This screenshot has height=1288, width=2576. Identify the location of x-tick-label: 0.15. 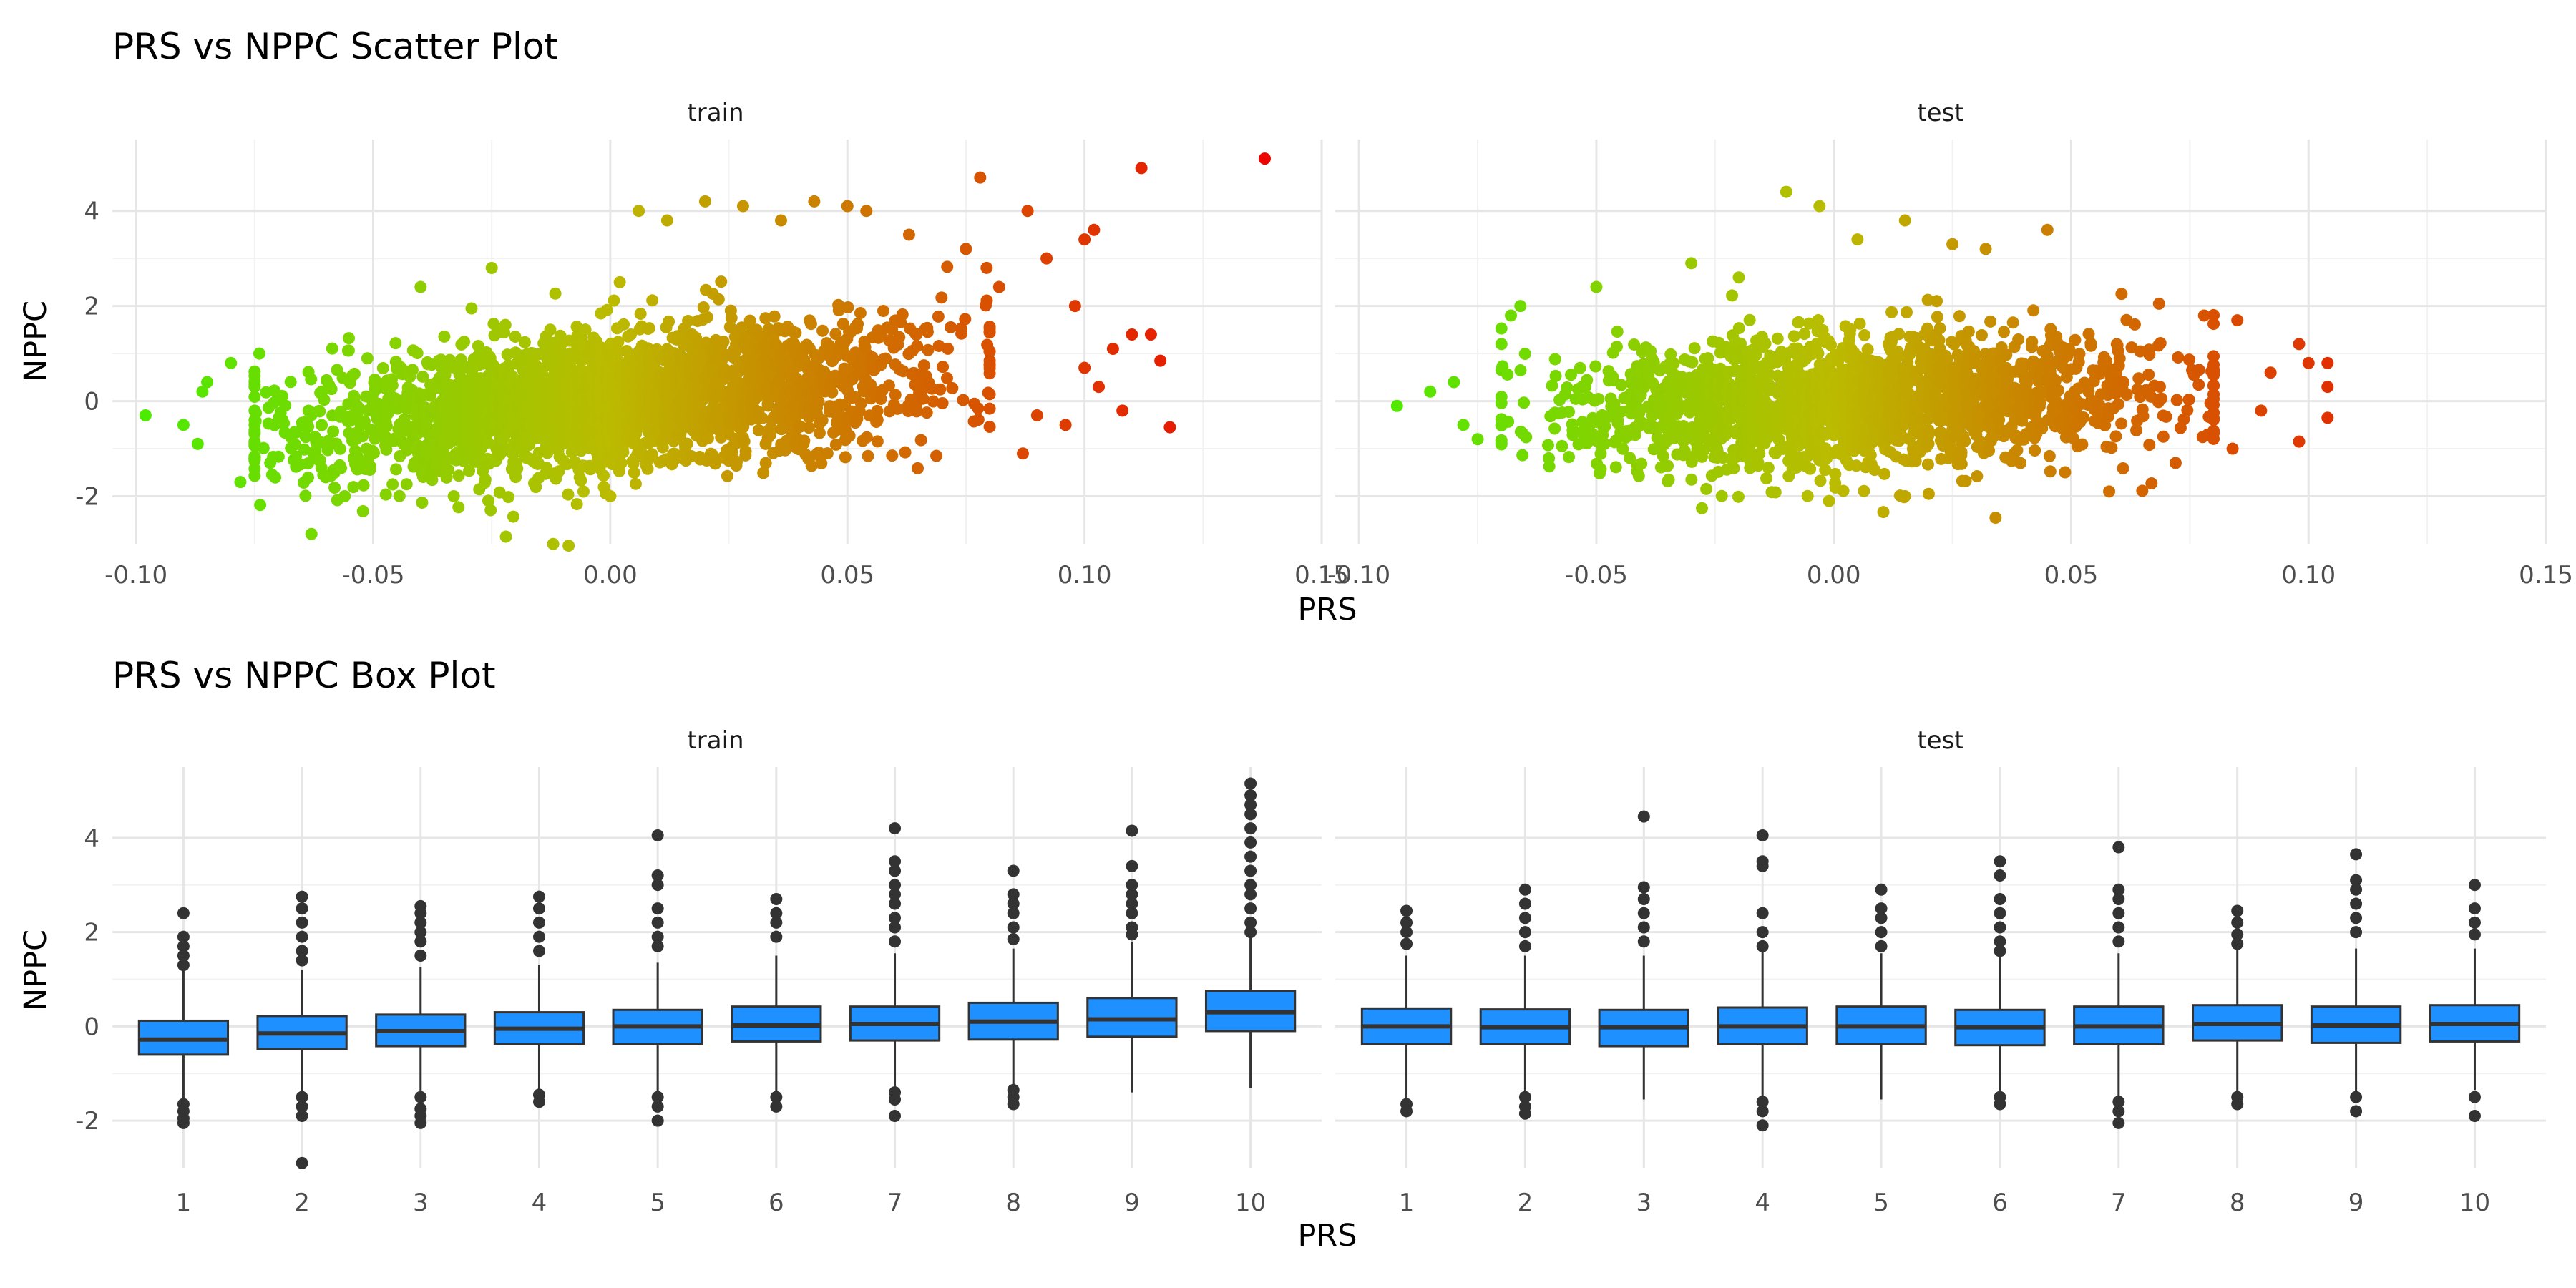
(1321, 575).